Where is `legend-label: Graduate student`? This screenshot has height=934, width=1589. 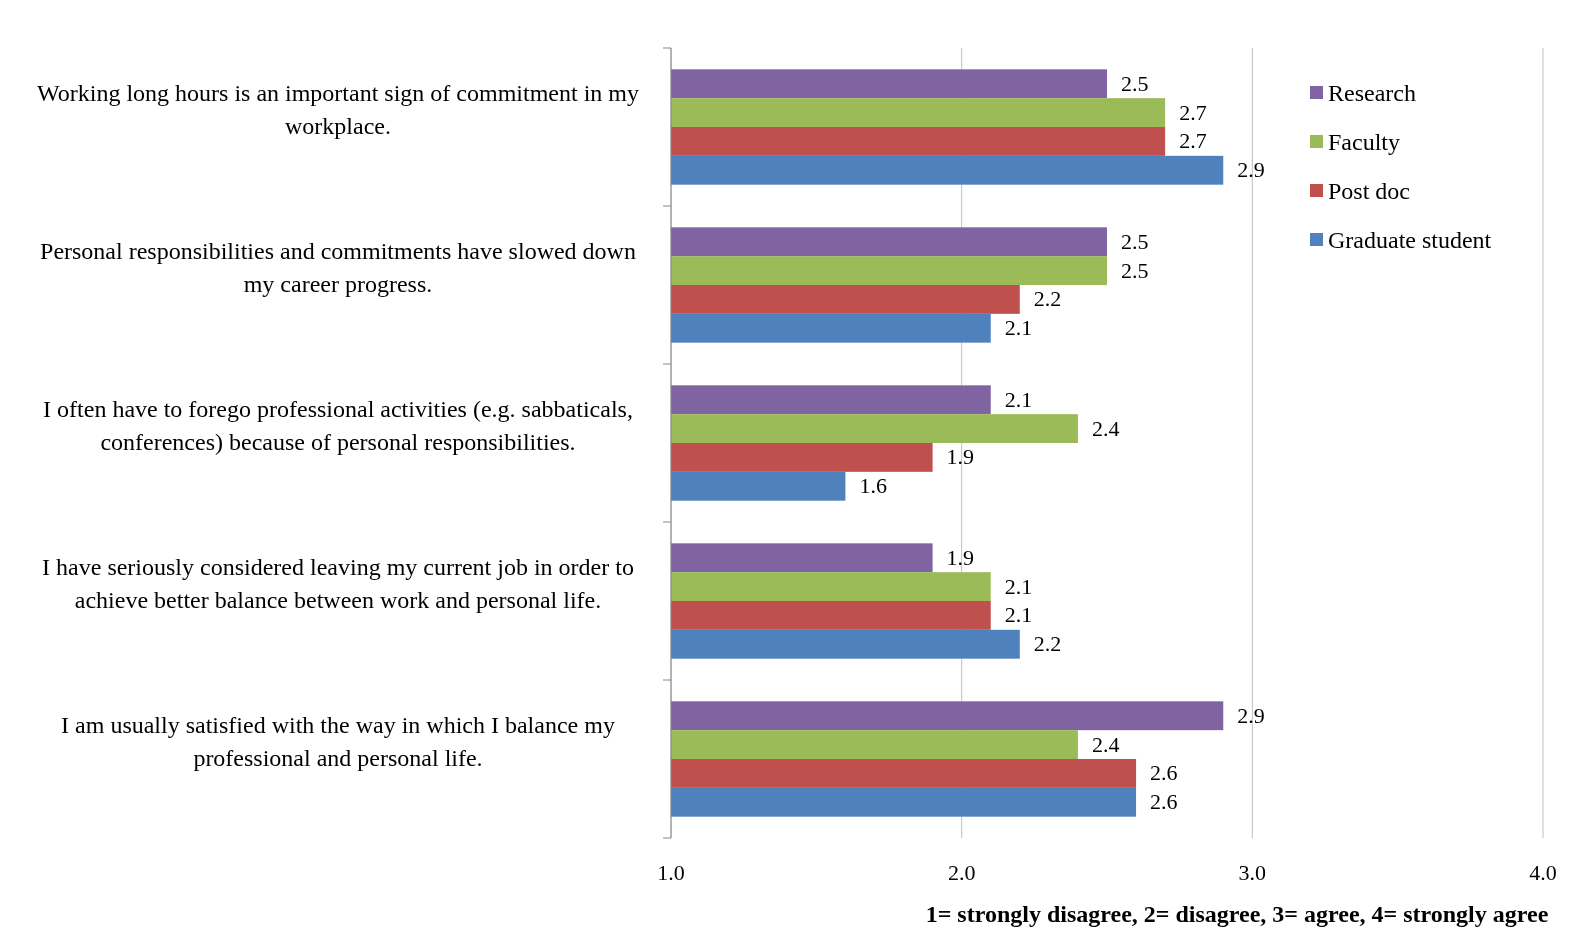 legend-label: Graduate student is located at coordinates (1410, 240).